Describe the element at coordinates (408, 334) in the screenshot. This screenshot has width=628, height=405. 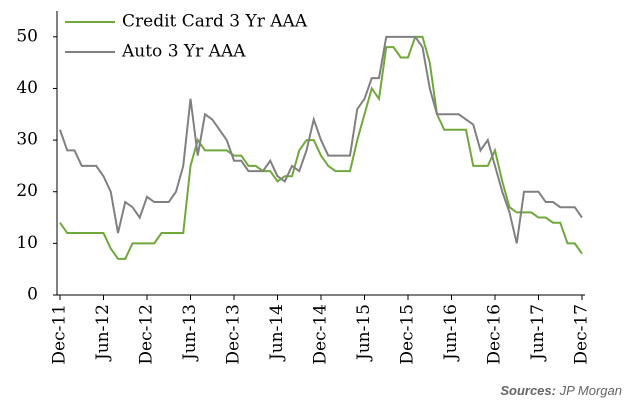
I see `x-tick-label: Dec-15` at that location.